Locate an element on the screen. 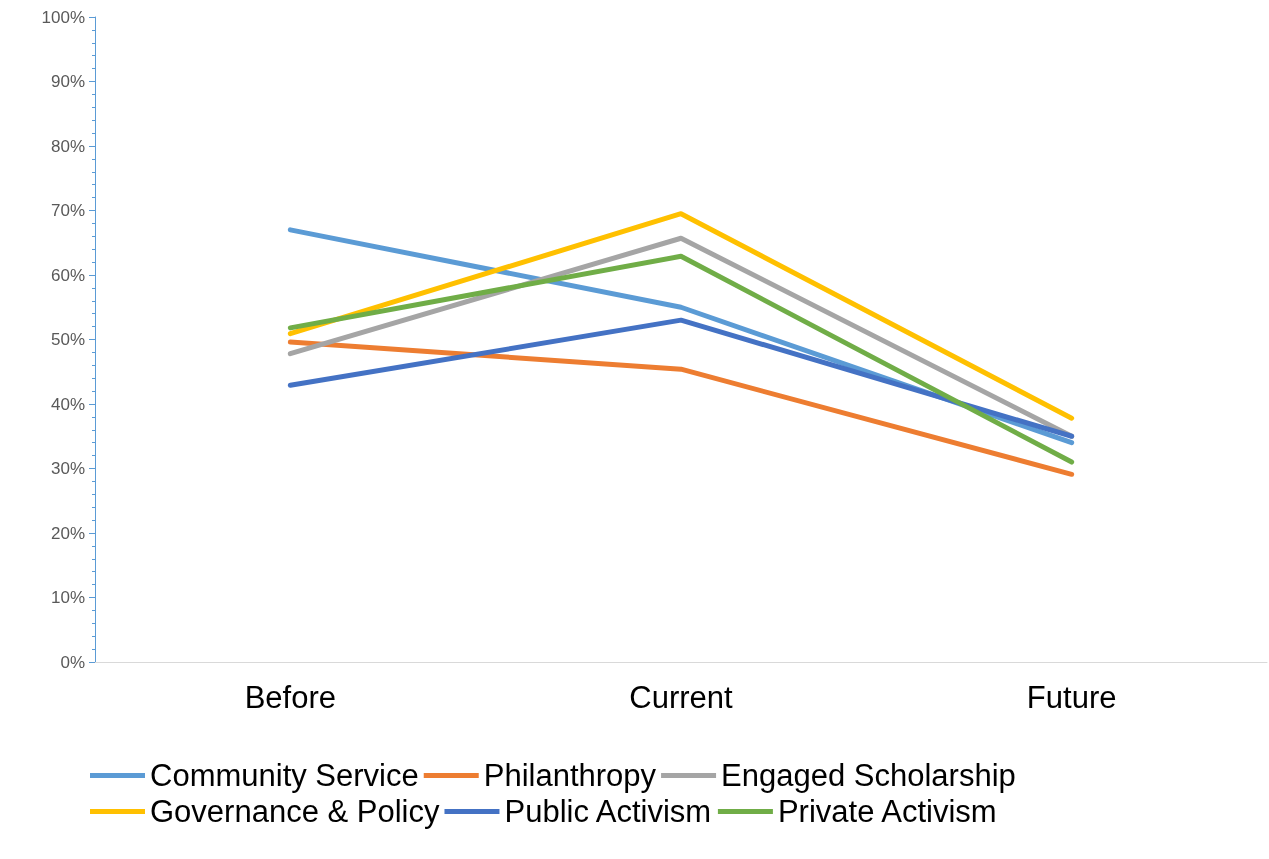  y-tick-label: 100% is located at coordinates (63, 17).